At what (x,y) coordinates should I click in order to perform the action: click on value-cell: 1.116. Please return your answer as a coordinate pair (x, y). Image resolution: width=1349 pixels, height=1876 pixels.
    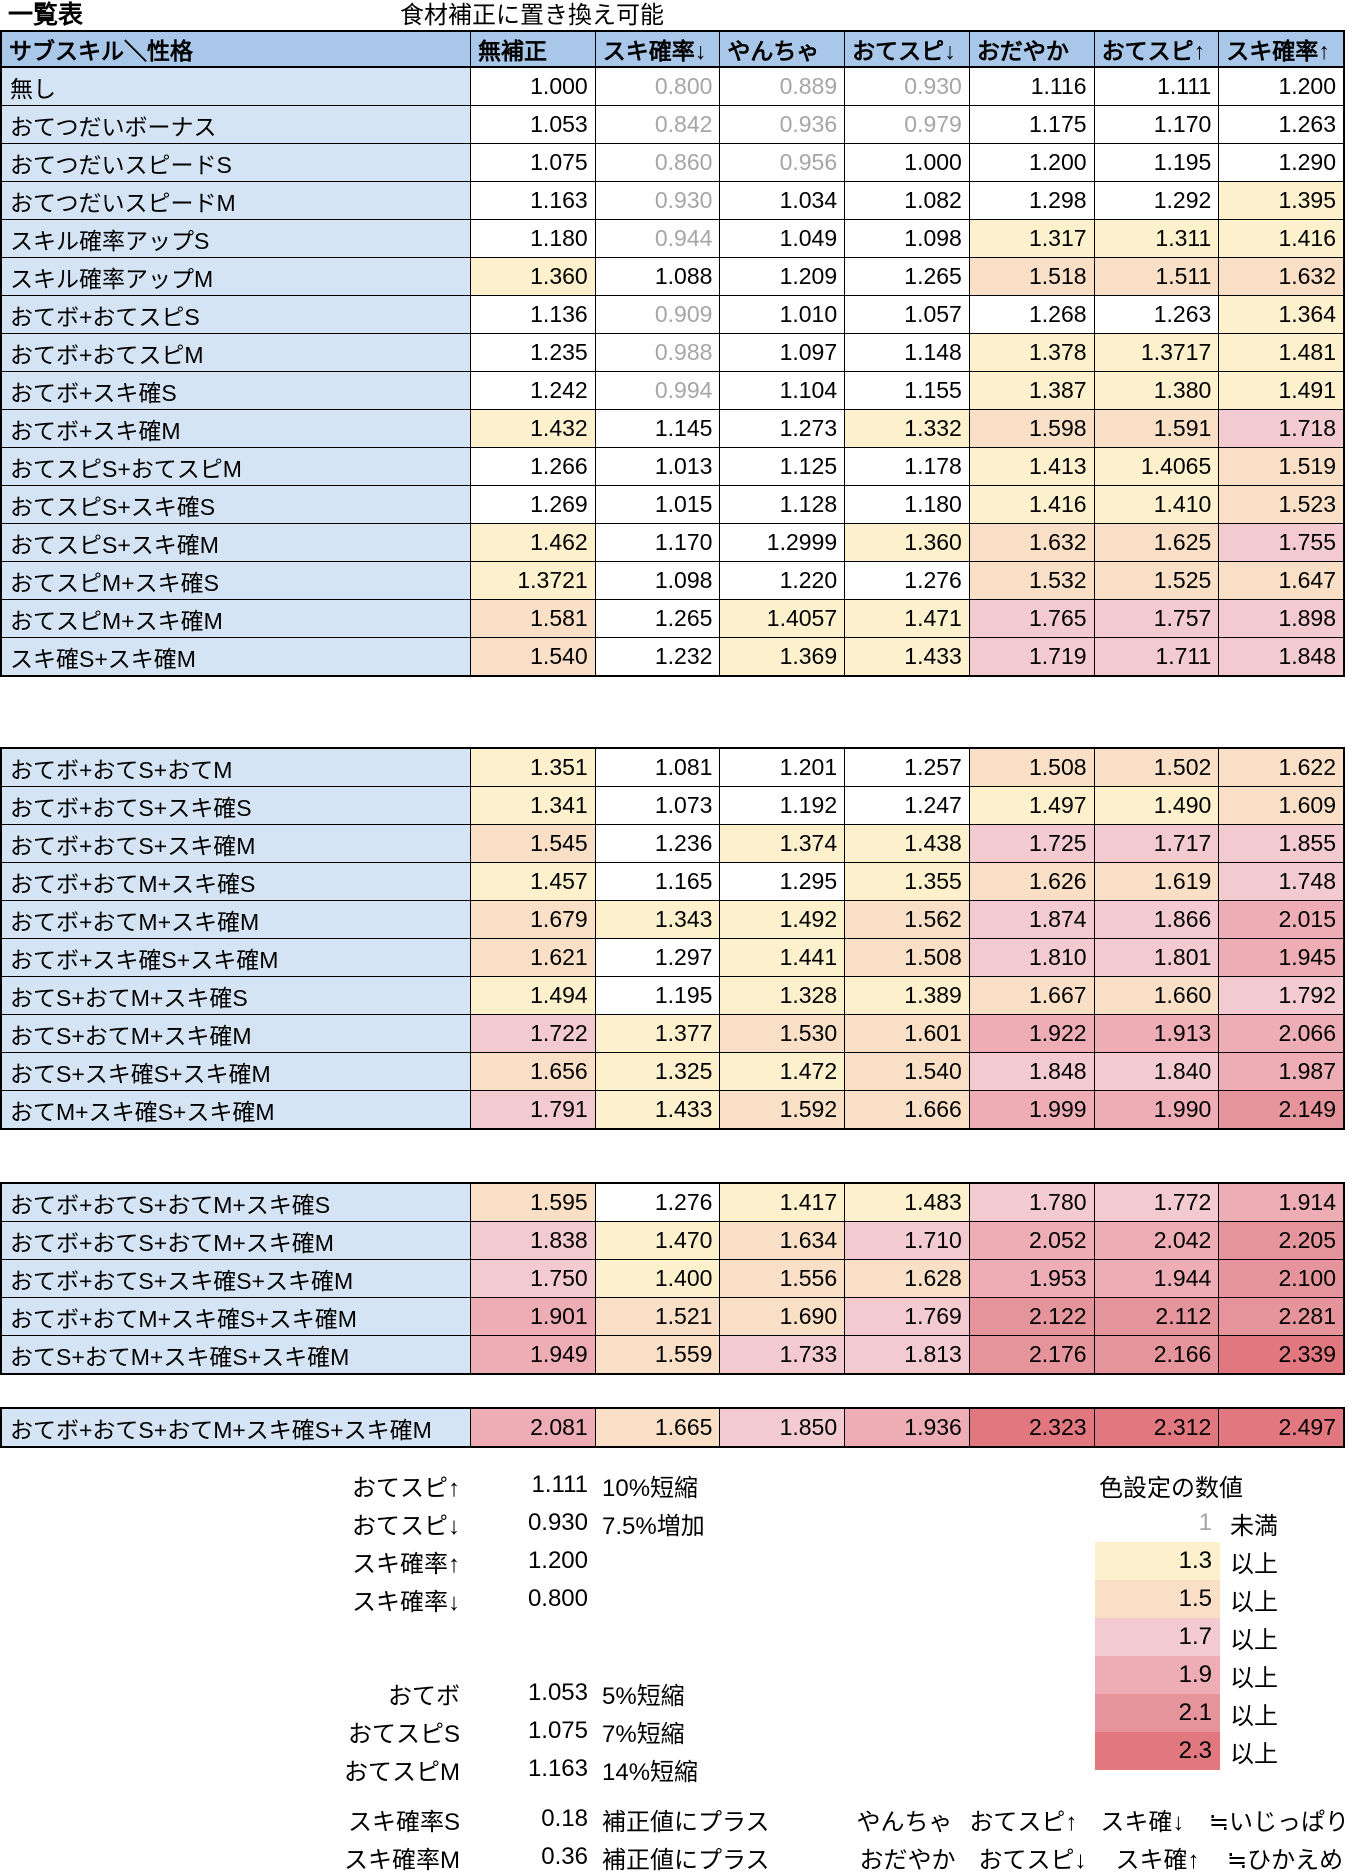
    Looking at the image, I should click on (1031, 86).